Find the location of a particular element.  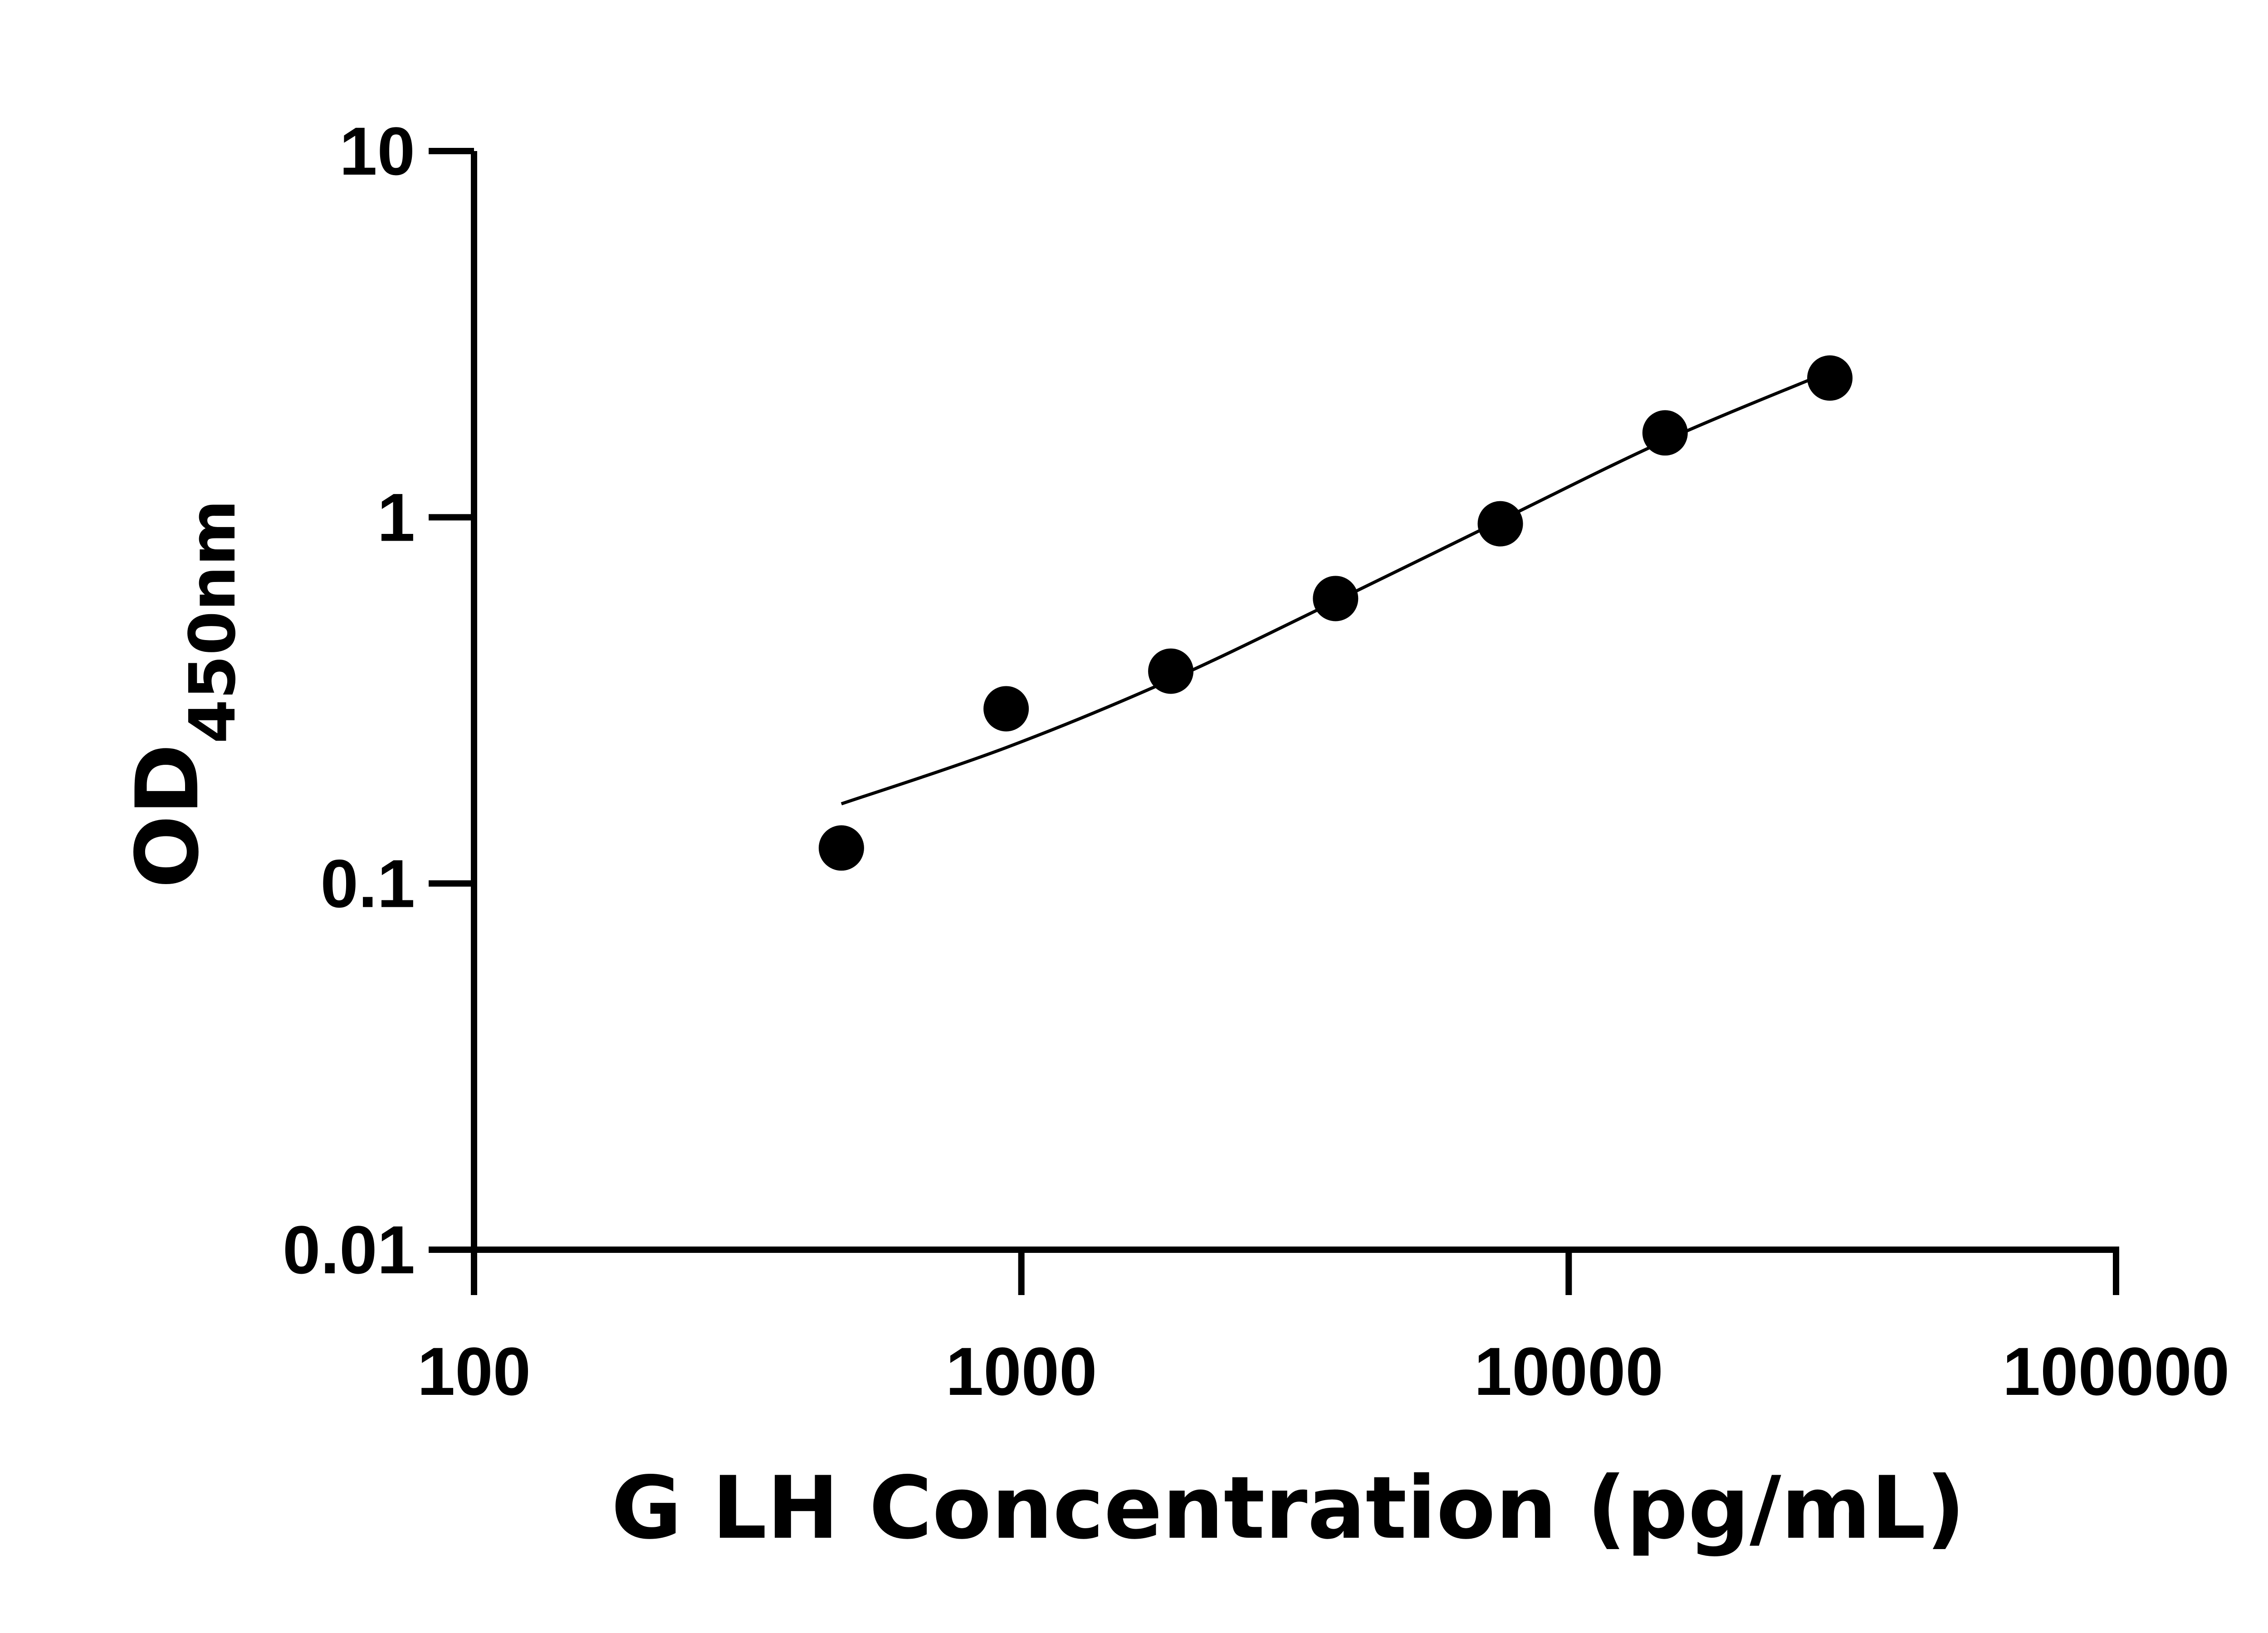

y-tick-label: 0.01 is located at coordinates (349, 1250).